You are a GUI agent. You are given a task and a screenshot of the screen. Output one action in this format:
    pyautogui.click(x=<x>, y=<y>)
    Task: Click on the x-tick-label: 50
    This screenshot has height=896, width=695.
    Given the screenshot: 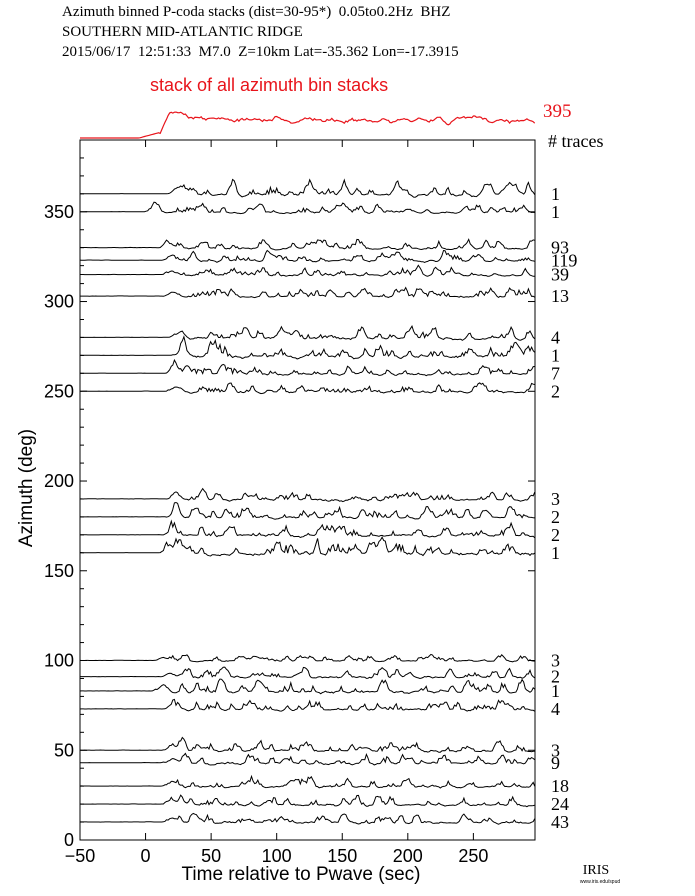 What is the action you would take?
    pyautogui.click(x=211, y=856)
    